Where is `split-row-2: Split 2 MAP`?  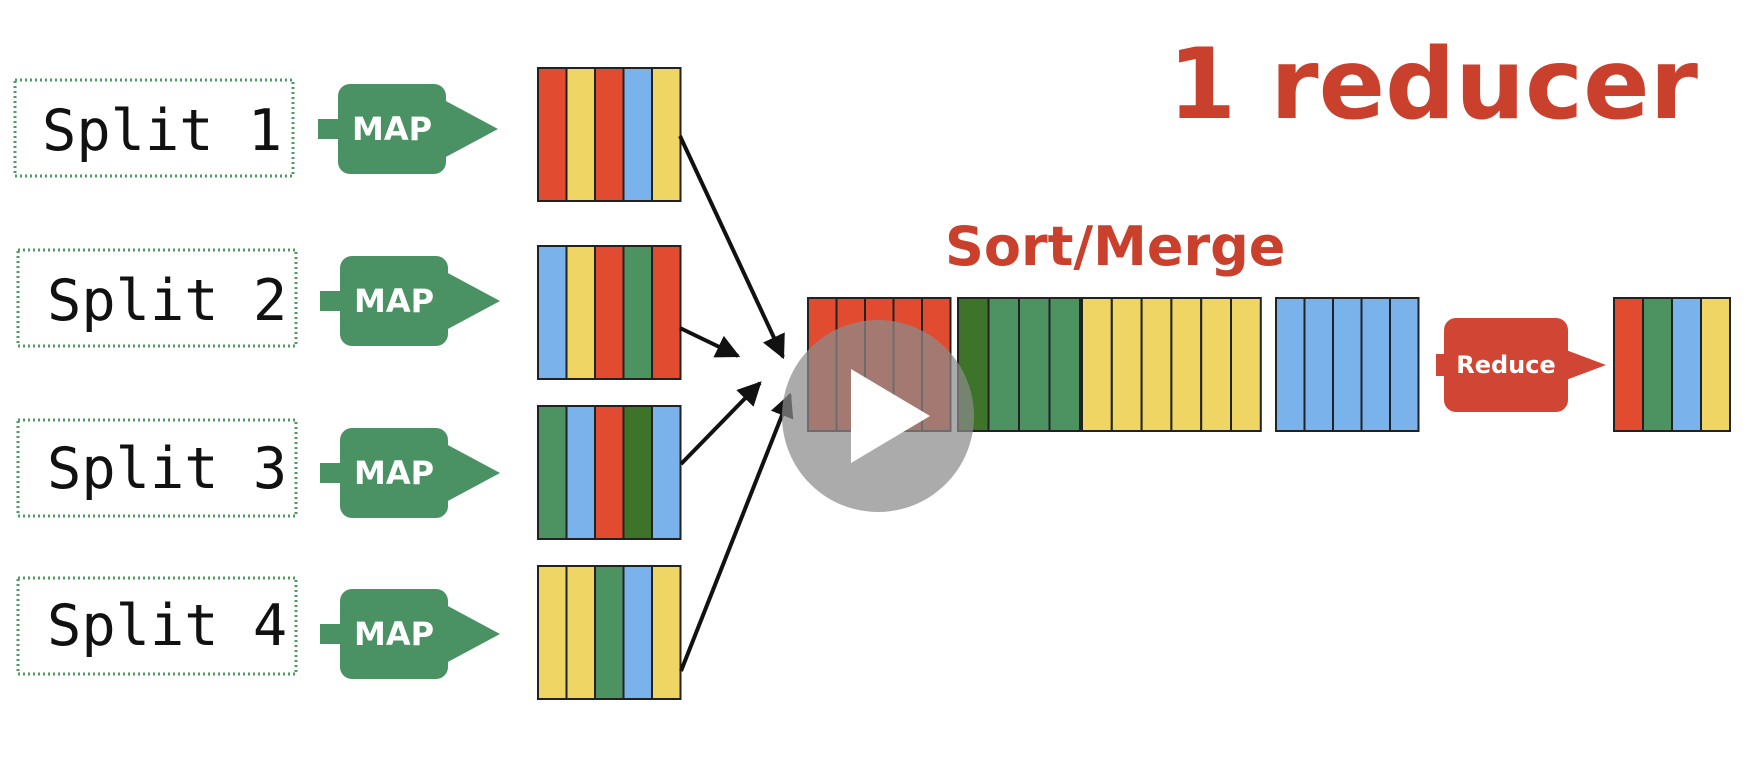
split-row-2: Split 2 MAP is located at coordinates (258, 298).